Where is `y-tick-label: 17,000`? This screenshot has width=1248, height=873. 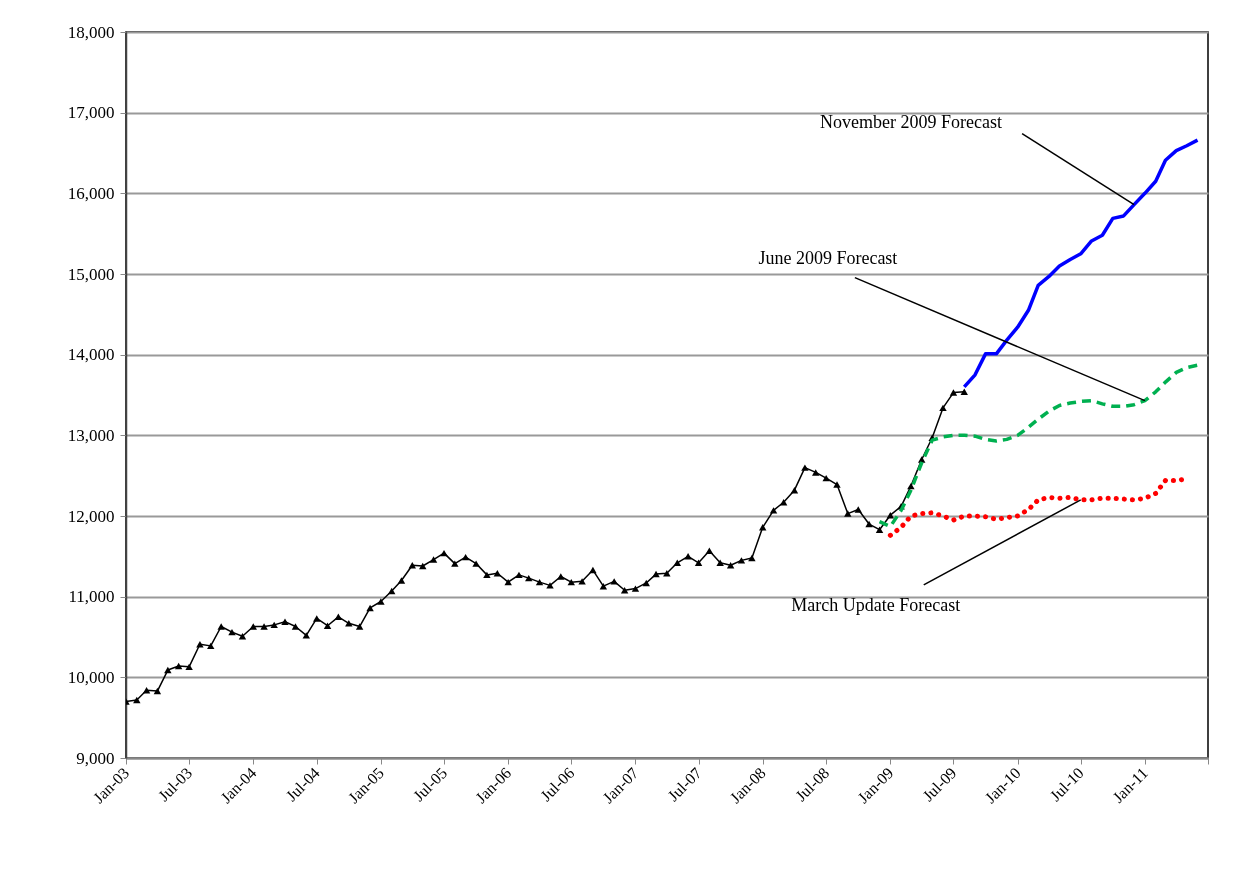
y-tick-label: 17,000 is located at coordinates (91, 113).